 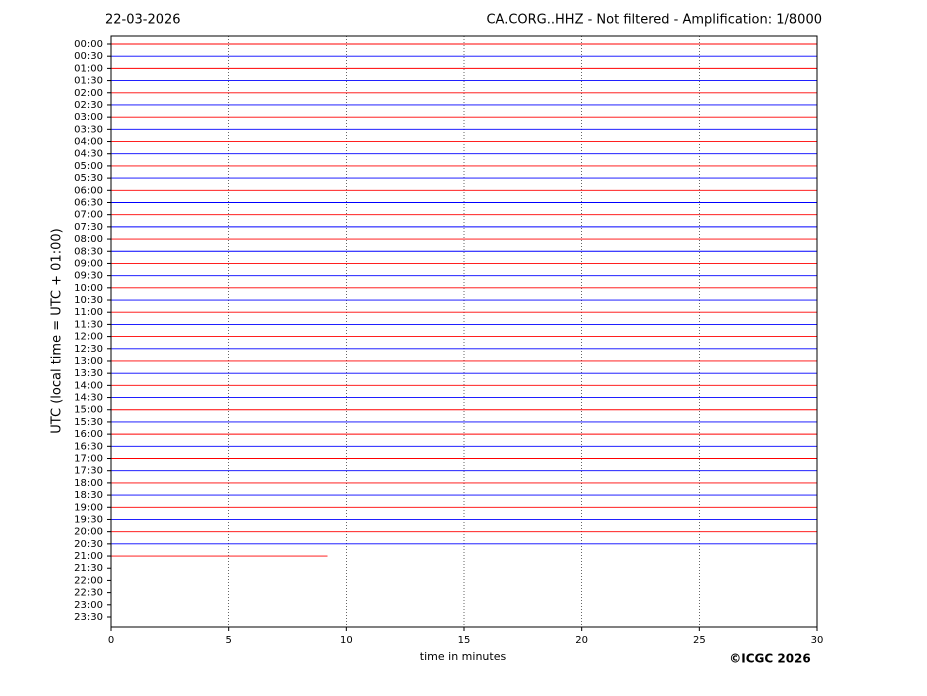 What do you see at coordinates (88, 105) in the screenshot?
I see `y-tick-label: 02:30` at bounding box center [88, 105].